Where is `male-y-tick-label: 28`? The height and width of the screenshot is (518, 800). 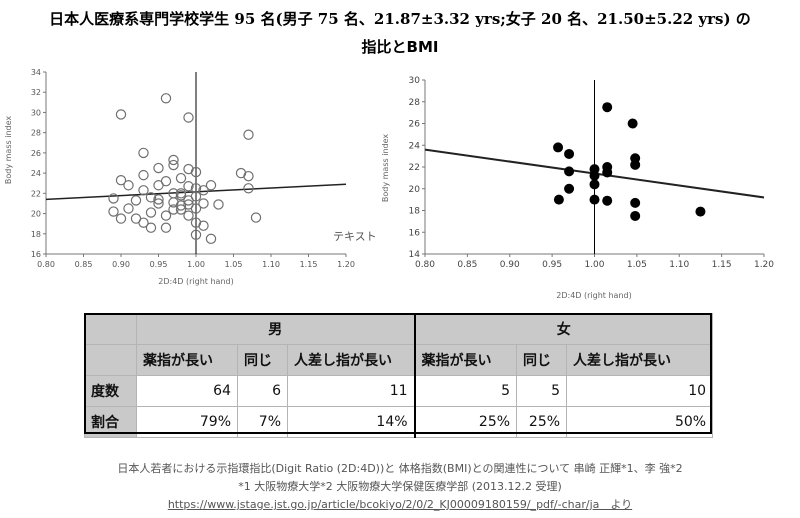
male-y-tick-label: 28 is located at coordinates (36, 133).